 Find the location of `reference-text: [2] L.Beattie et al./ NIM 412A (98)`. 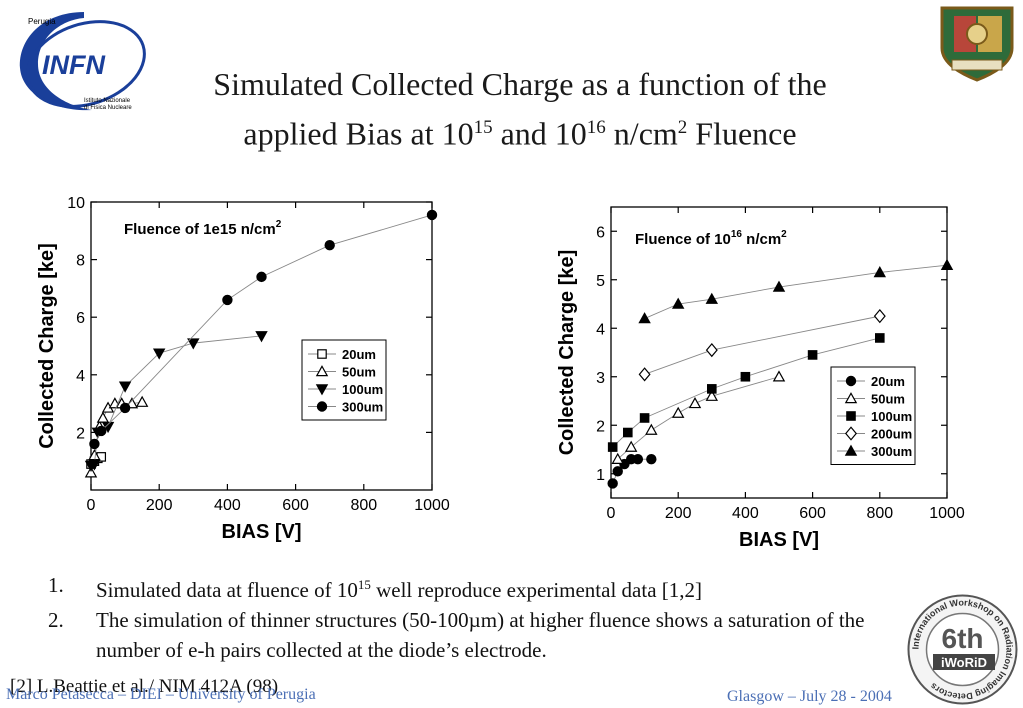

reference-text: [2] L.Beattie et al./ NIM 412A (98) is located at coordinates (144, 686).